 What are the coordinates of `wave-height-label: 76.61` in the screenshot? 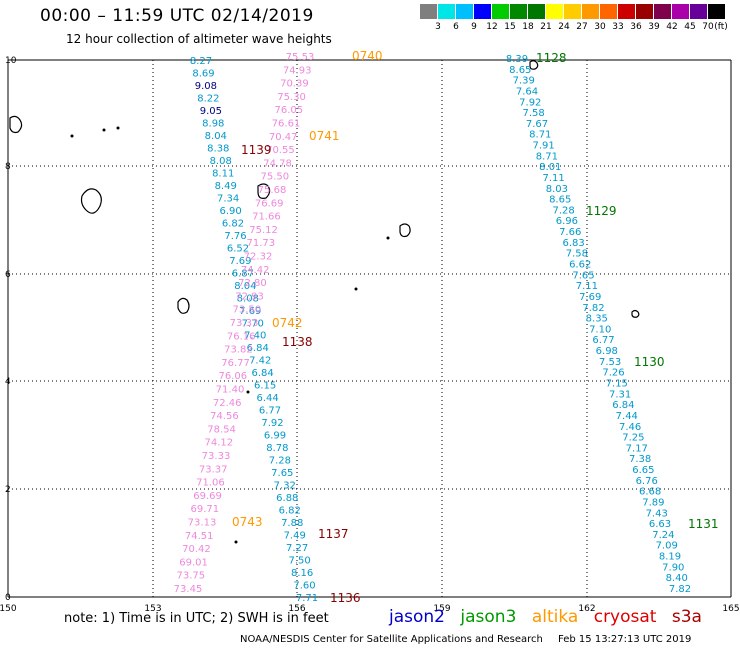 It's located at (286, 124).